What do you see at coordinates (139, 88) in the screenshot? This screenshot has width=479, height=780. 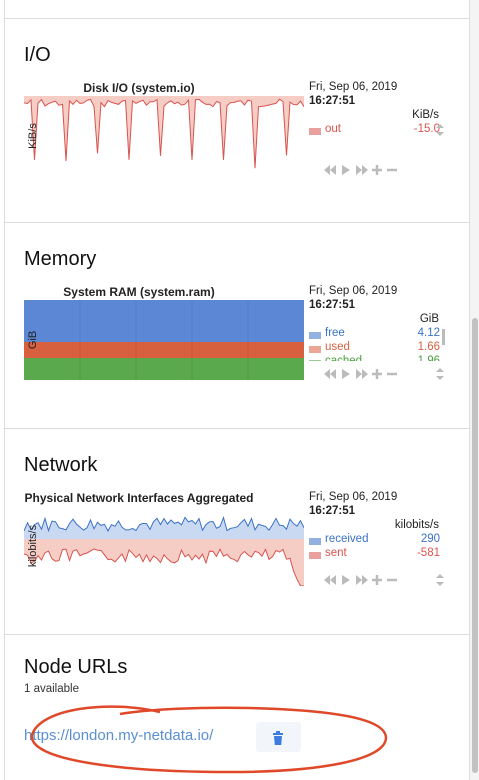 I see `chart-title: Disk I/O (system.io)` at bounding box center [139, 88].